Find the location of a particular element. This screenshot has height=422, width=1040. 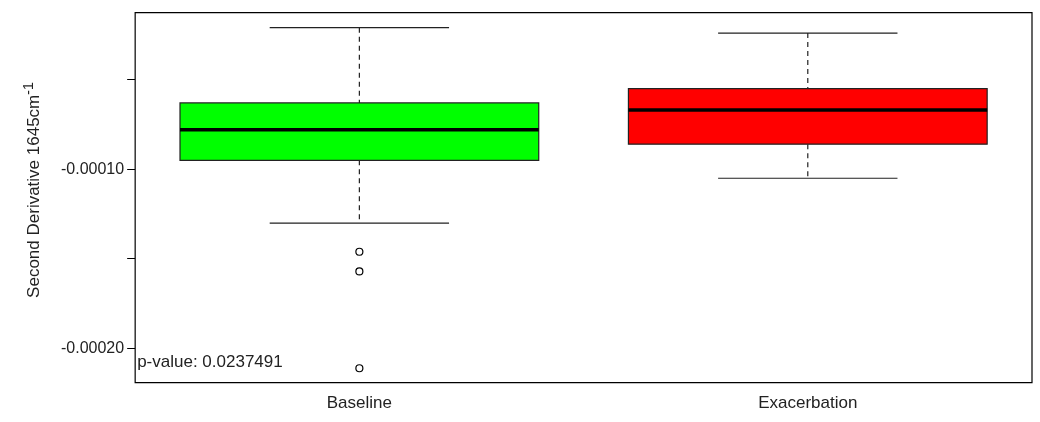

y-tick-label: -0.00020 is located at coordinates (92, 347).